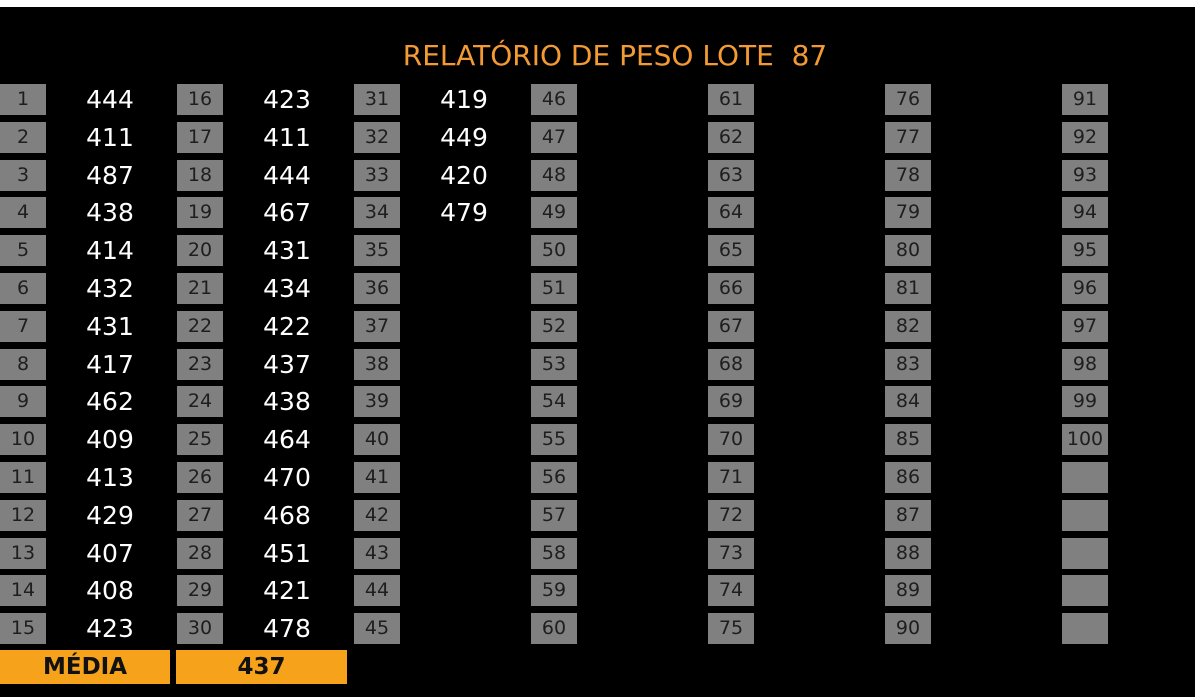 Image resolution: width=1200 pixels, height=700 pixels. Describe the element at coordinates (908, 99) in the screenshot. I see `index-cell: 76` at that location.